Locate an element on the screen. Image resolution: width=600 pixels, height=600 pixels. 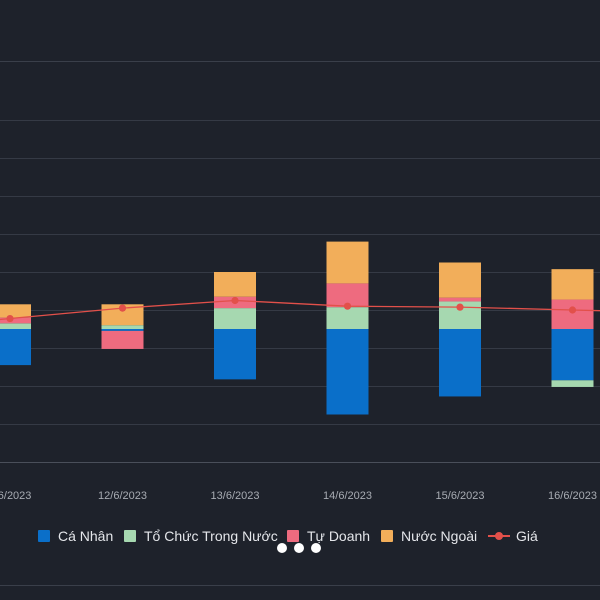
x-tick-label: 13/6/2023 is located at coordinates (235, 496).